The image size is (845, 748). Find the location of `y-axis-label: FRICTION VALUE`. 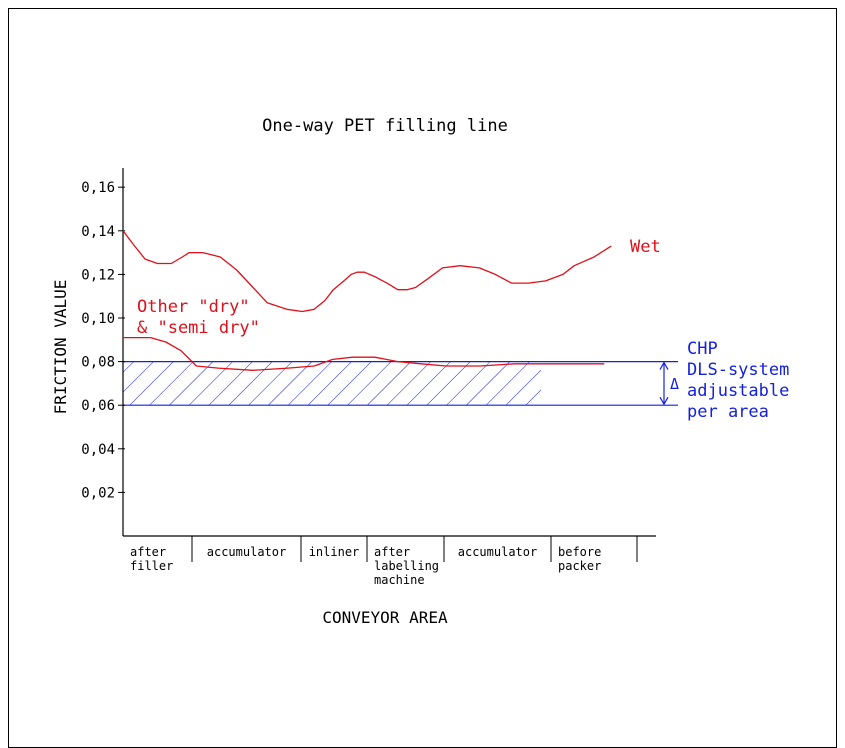

y-axis-label: FRICTION VALUE is located at coordinates (60, 347).